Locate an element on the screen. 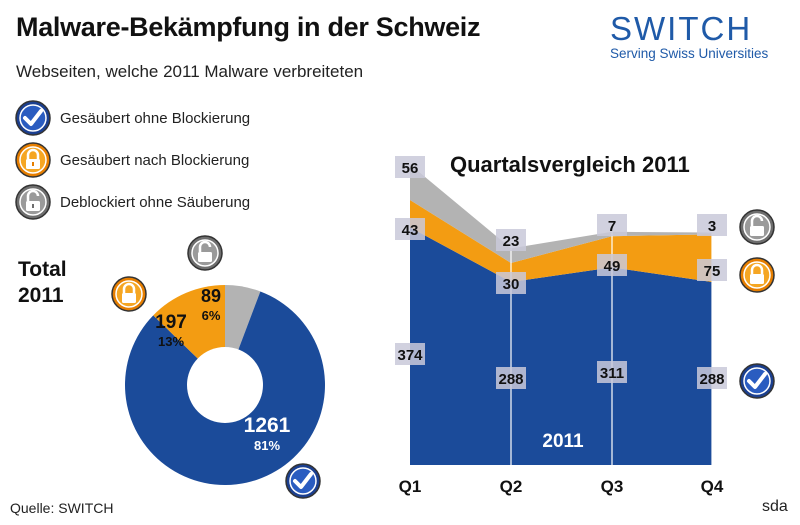 This screenshot has height=525, width=800. area-category-label: Q3 is located at coordinates (612, 486).